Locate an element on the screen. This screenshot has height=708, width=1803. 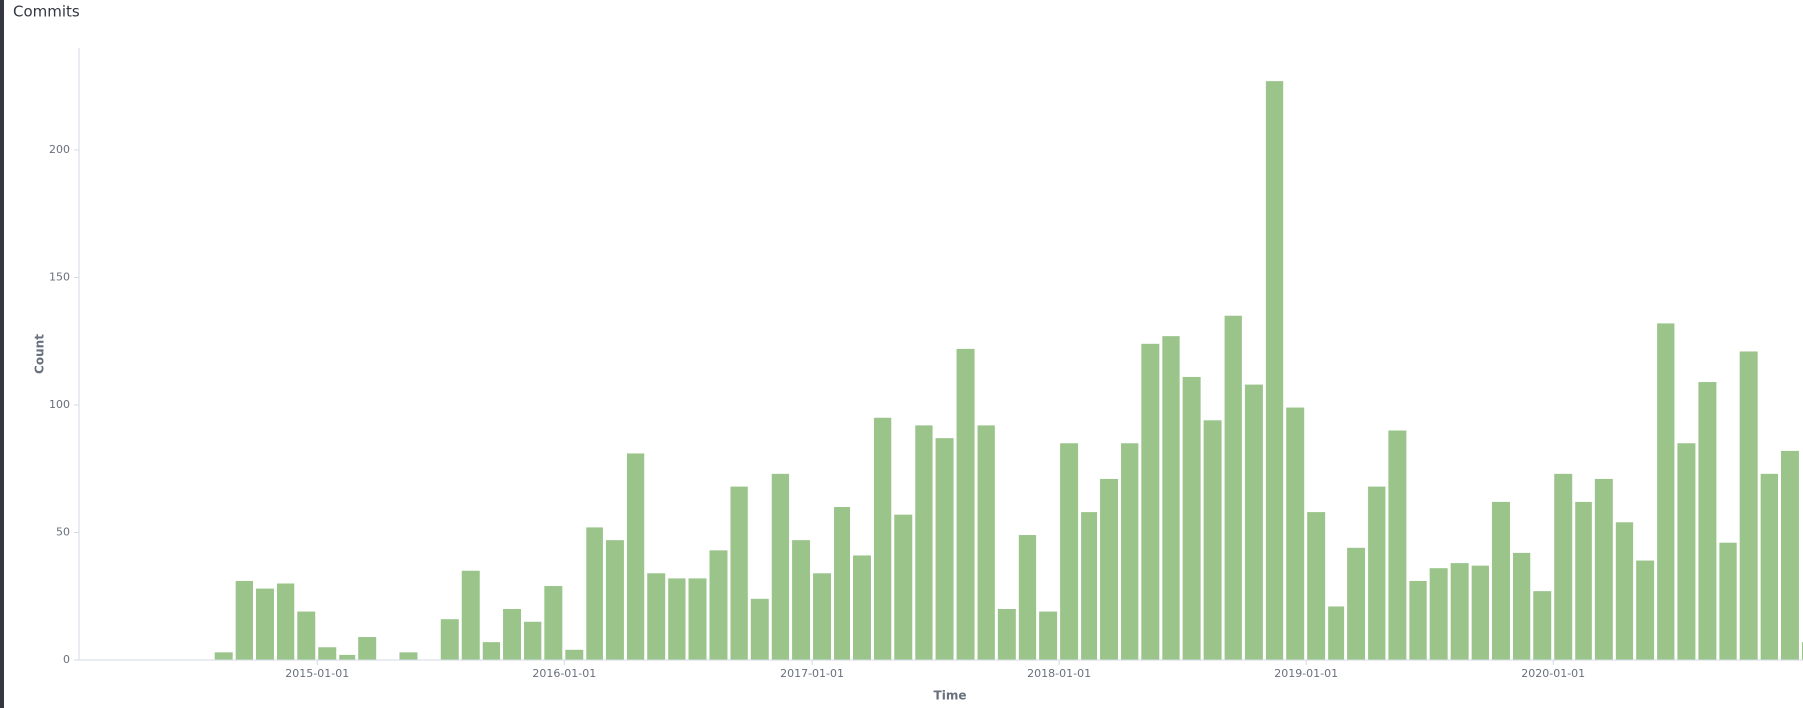
y-tick-label: 0 is located at coordinates (66, 659).